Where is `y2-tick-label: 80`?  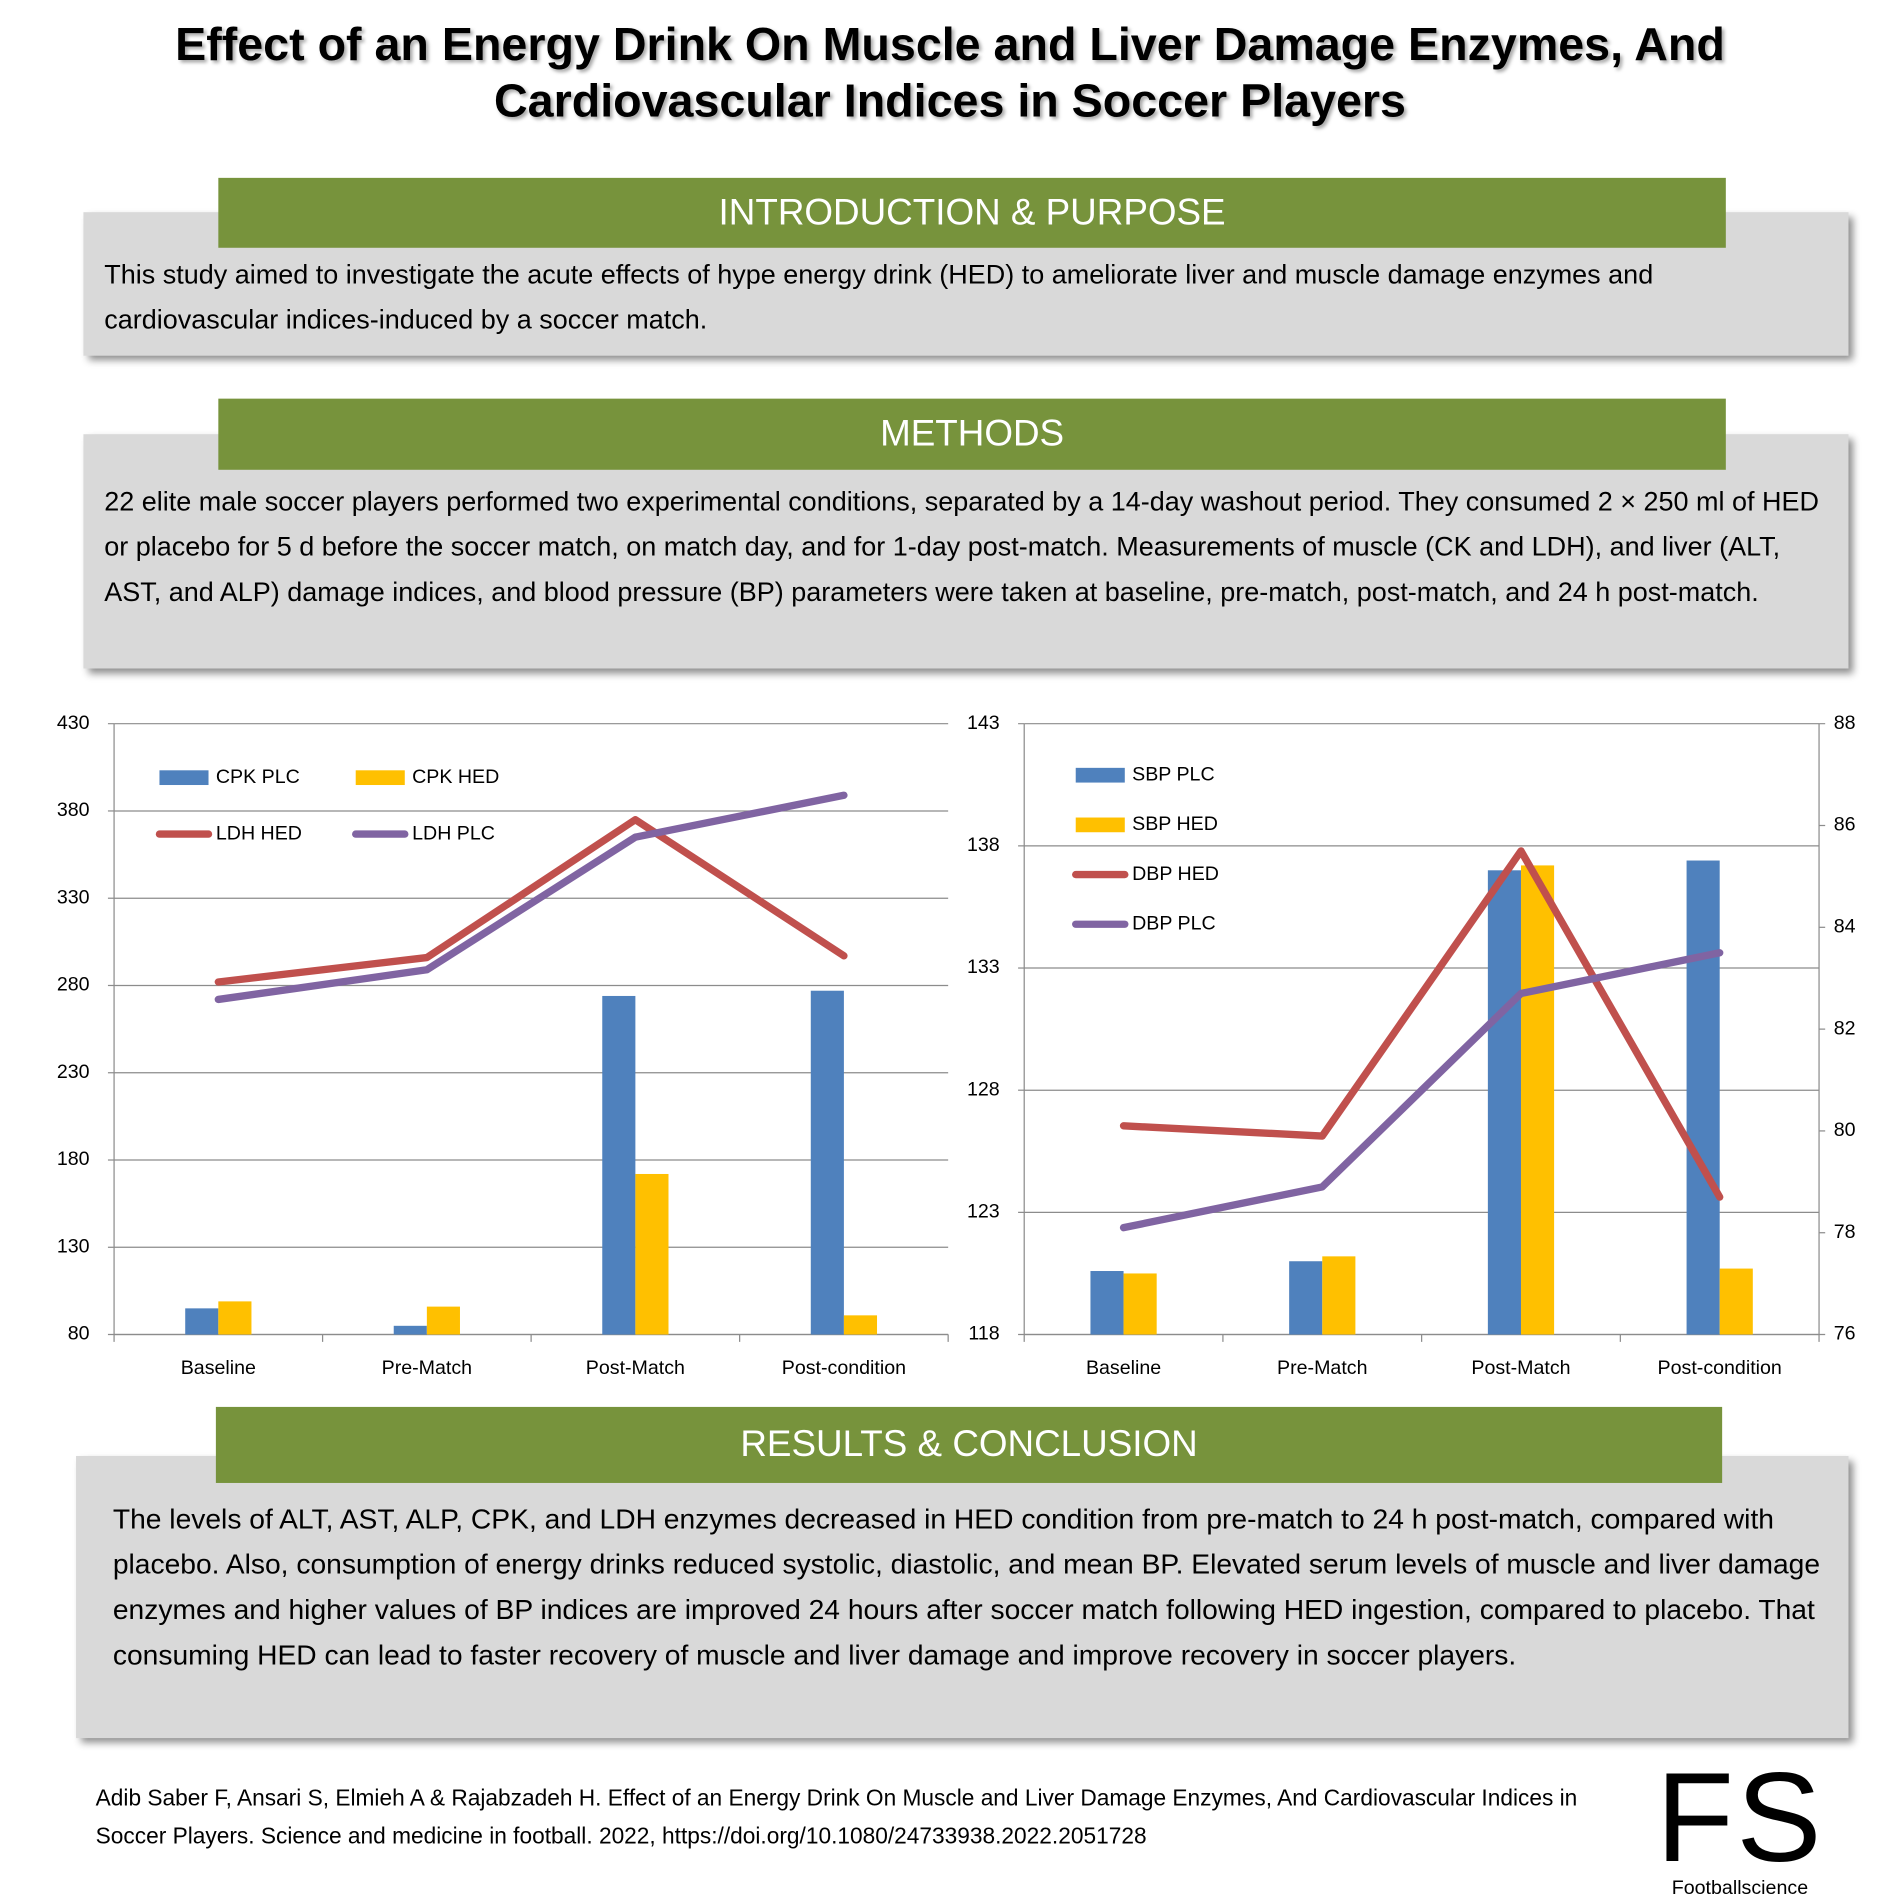
y2-tick-label: 80 is located at coordinates (1845, 1130).